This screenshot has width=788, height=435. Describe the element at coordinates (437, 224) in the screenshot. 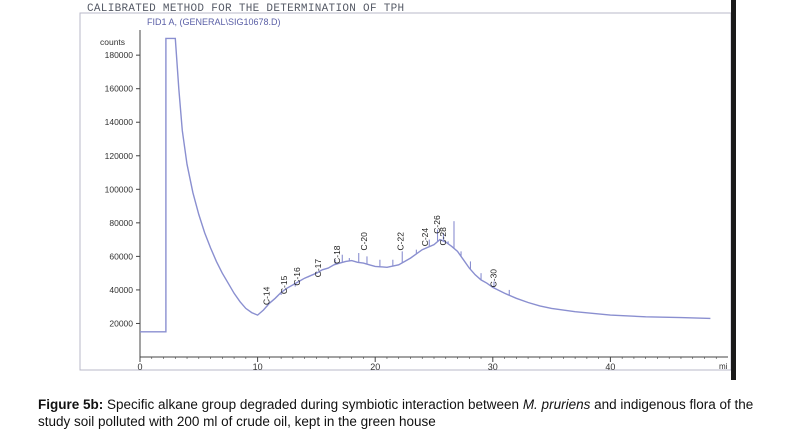

I see `peak-label: C-26` at that location.